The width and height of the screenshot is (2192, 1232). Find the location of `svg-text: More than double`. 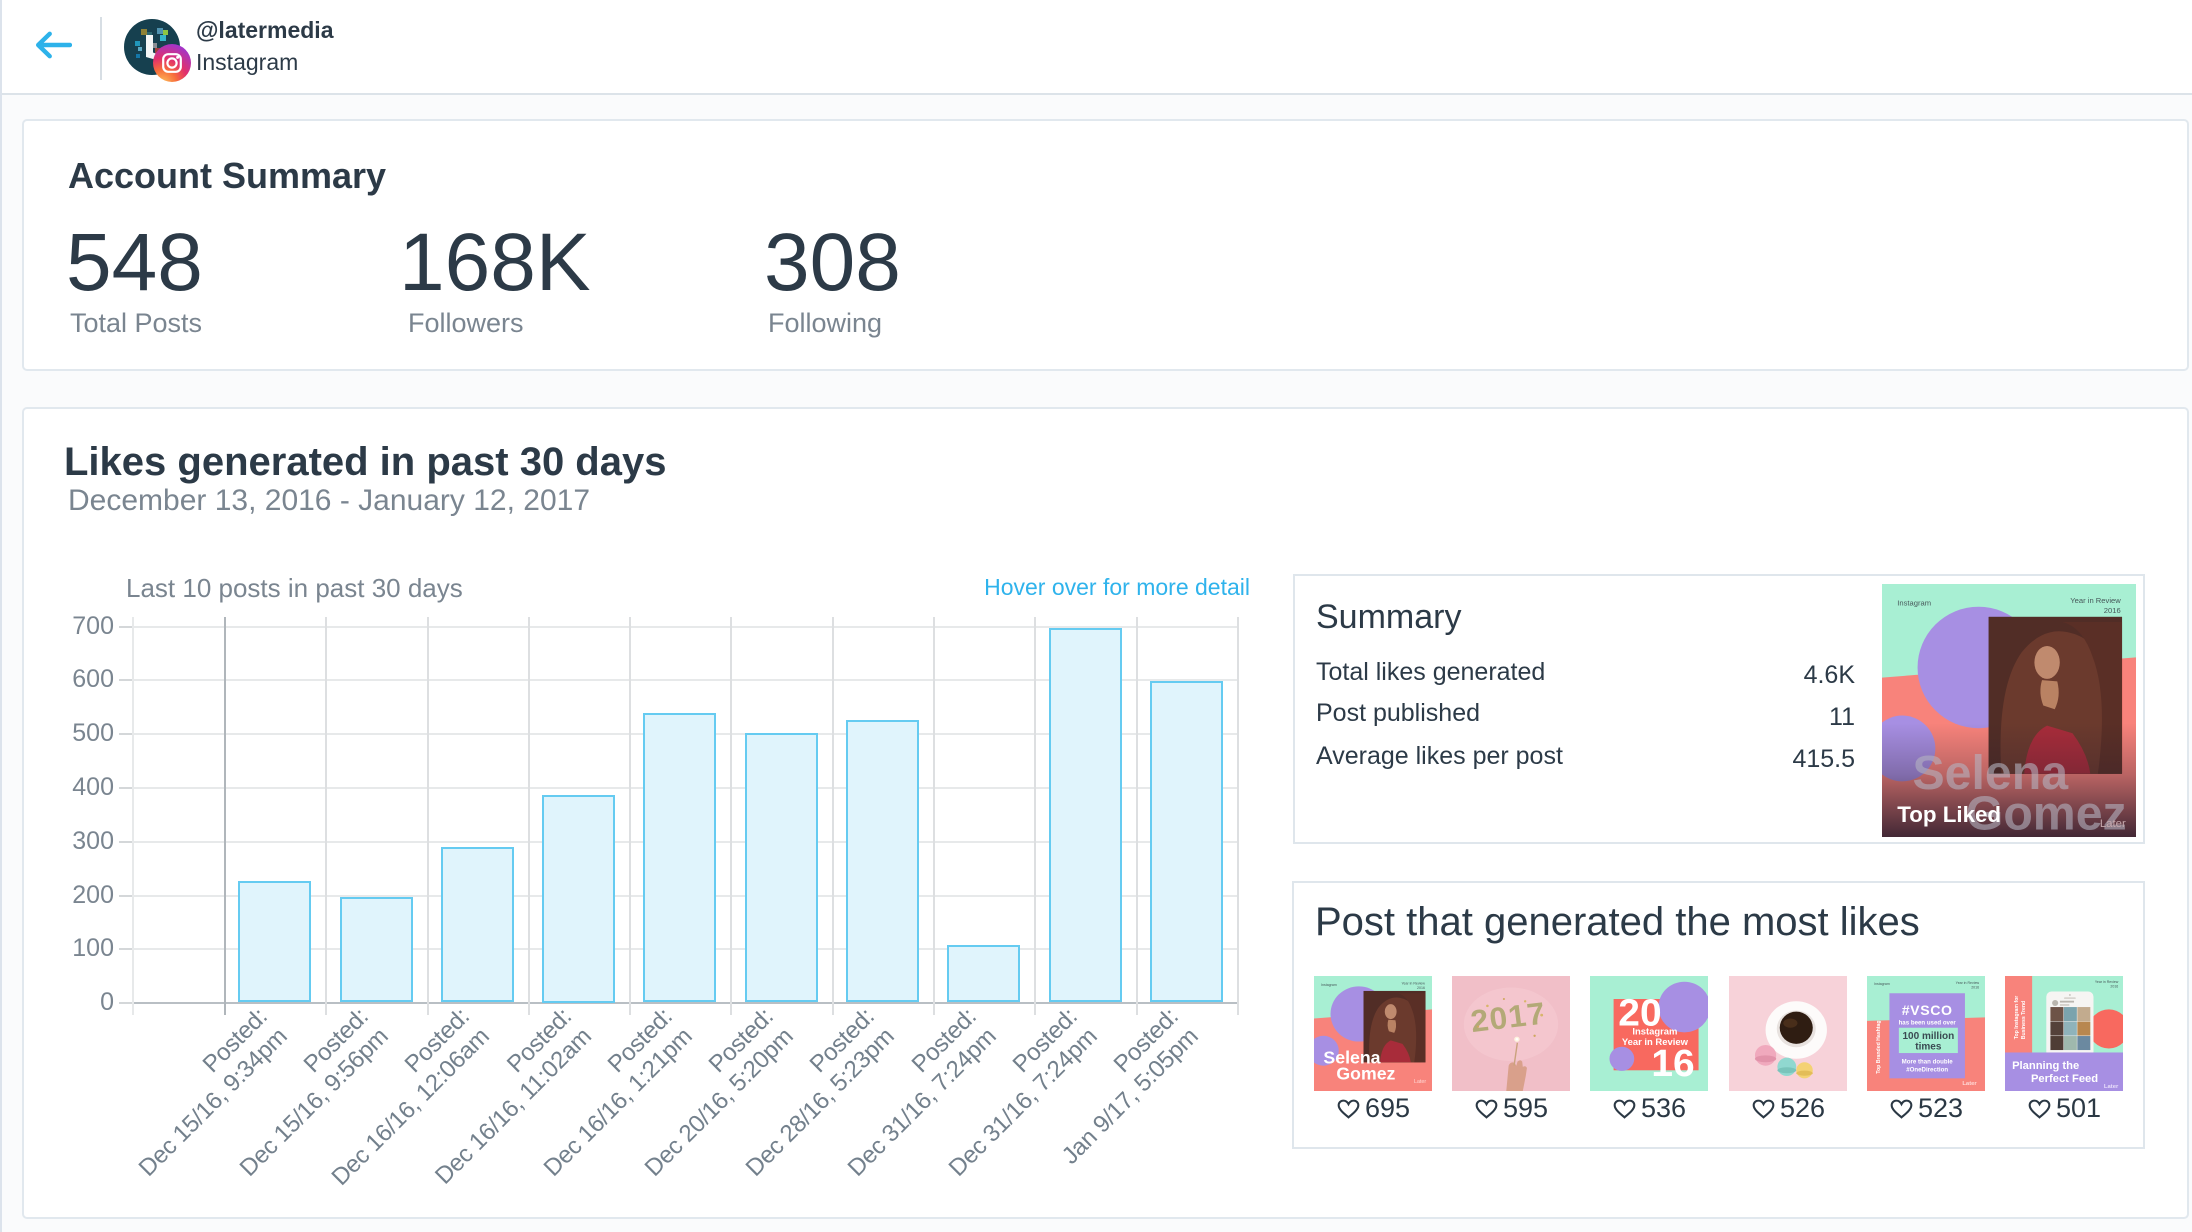

svg-text: More than double is located at coordinates (1928, 1062).